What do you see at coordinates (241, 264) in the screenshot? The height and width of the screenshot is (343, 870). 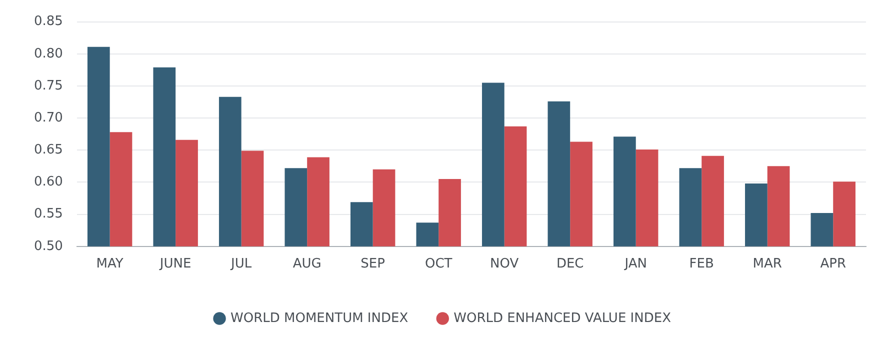 I see `x-tick-label: JUL` at bounding box center [241, 264].